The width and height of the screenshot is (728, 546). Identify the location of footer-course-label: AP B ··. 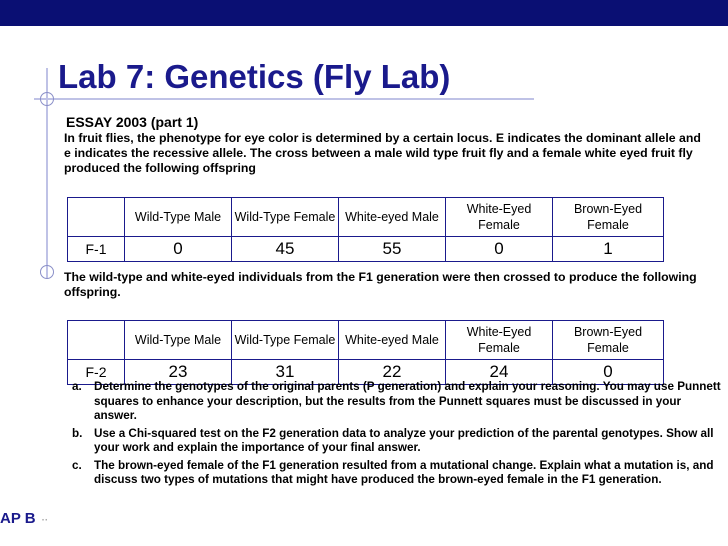
(24, 518).